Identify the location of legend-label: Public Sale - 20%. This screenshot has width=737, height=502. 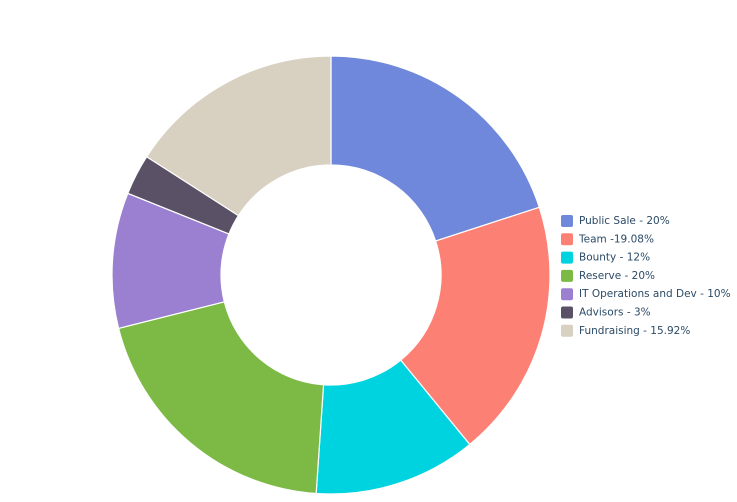
(624, 221).